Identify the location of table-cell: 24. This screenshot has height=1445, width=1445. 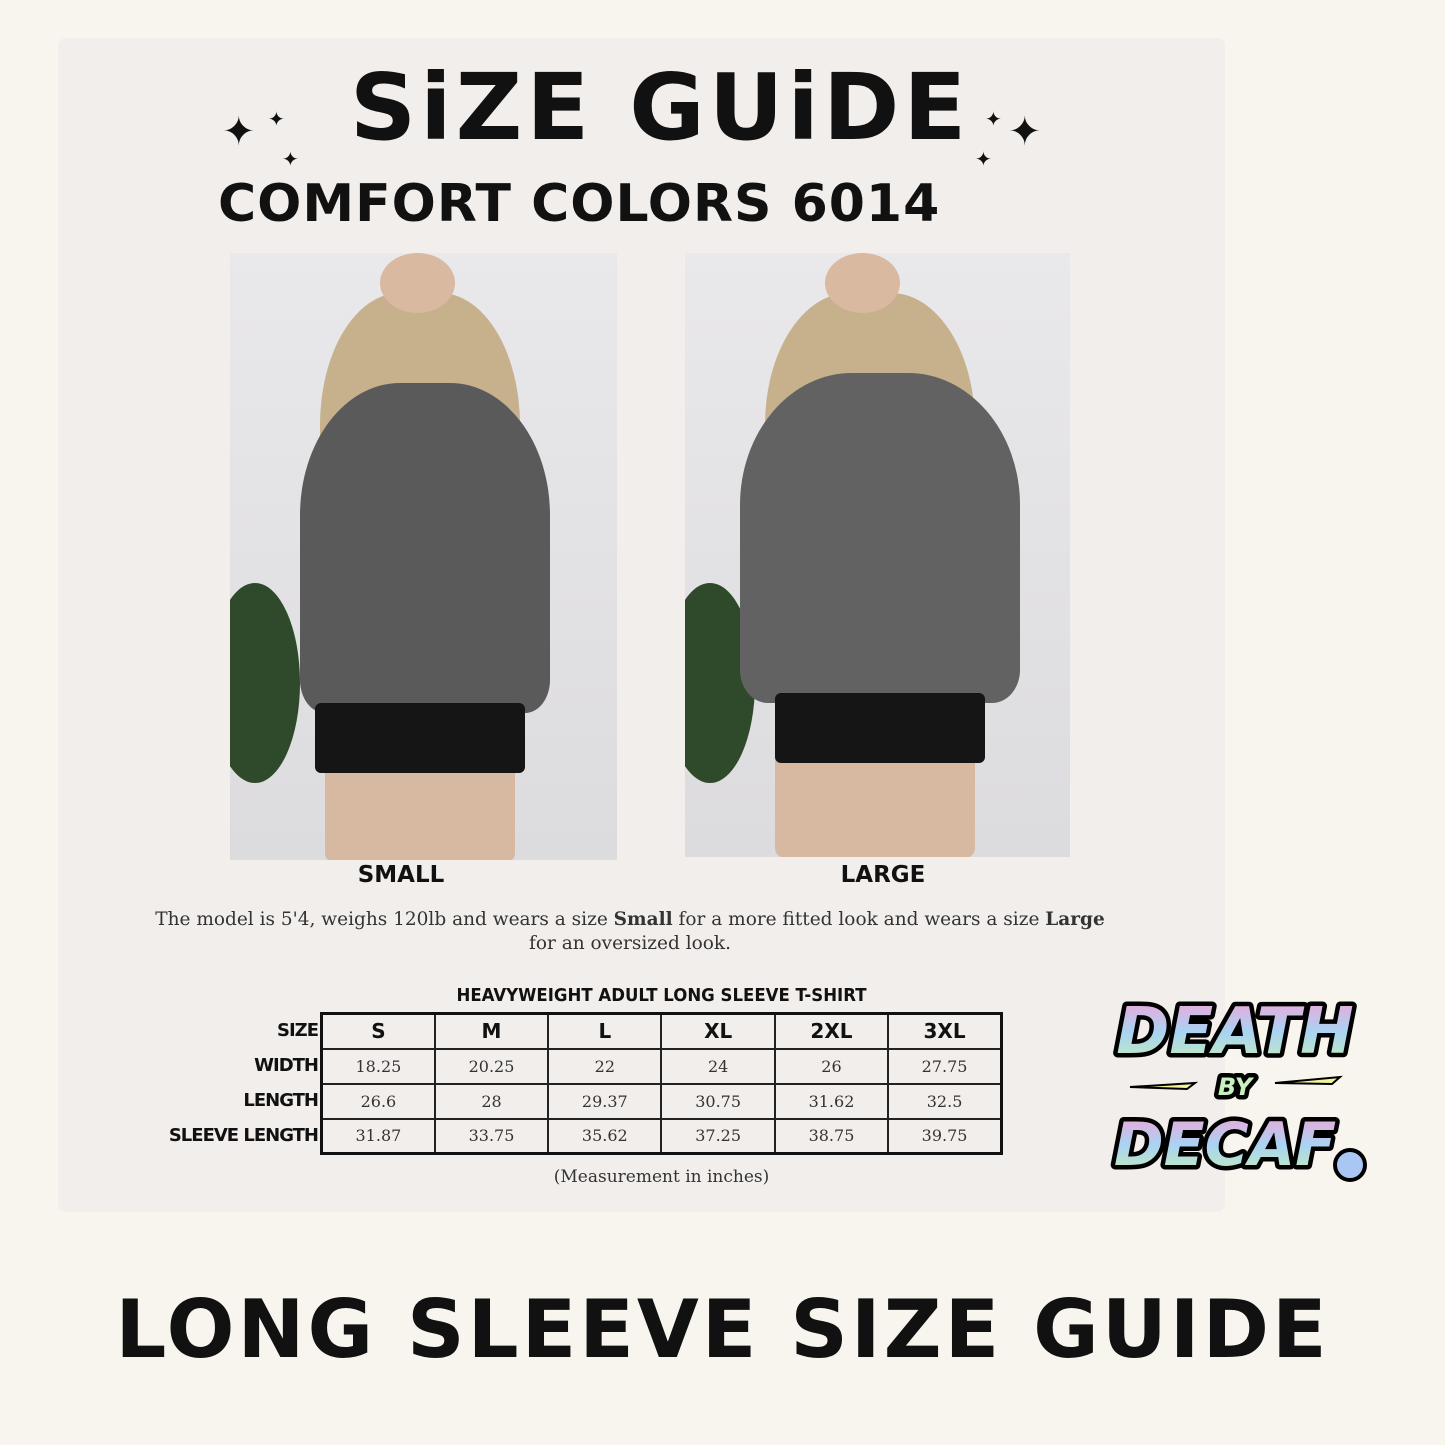
(718, 1066).